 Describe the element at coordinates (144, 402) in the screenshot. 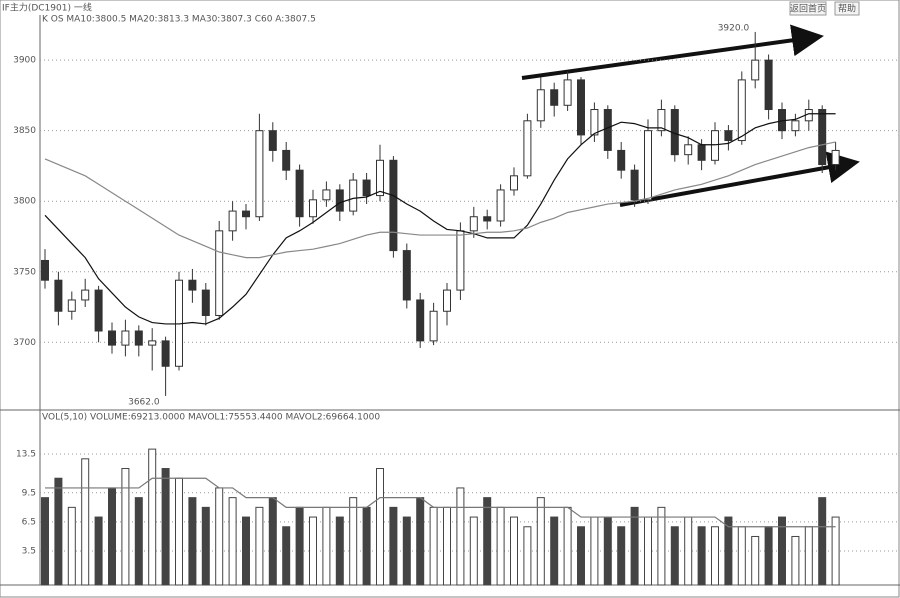

I see `price-annotation: 3662.0` at that location.